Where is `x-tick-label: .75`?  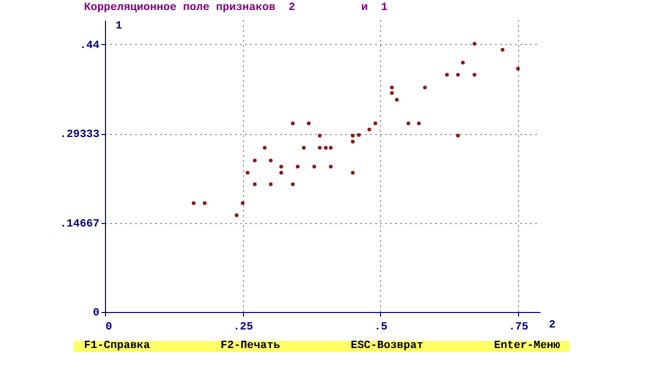
x-tick-label: .75 is located at coordinates (518, 328).